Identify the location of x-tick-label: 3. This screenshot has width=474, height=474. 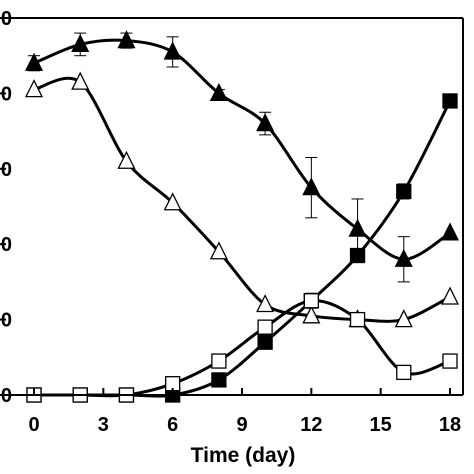
(103, 425).